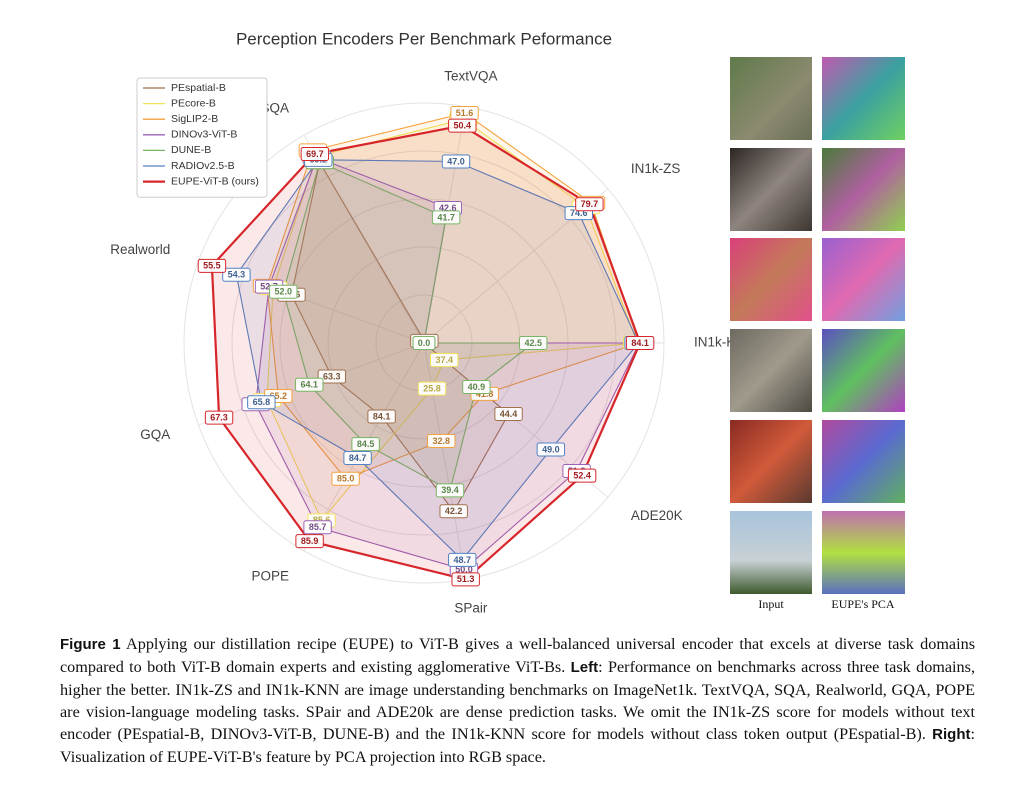  What do you see at coordinates (863, 604) in the screenshot?
I see `column-label: EUPE's PCA` at bounding box center [863, 604].